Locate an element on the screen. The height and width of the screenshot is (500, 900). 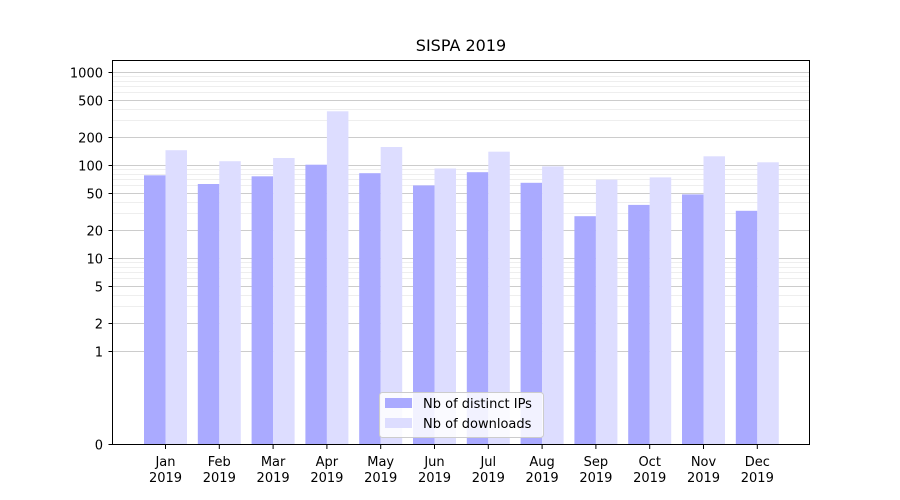
x-tick-label-month: May is located at coordinates (380, 462).